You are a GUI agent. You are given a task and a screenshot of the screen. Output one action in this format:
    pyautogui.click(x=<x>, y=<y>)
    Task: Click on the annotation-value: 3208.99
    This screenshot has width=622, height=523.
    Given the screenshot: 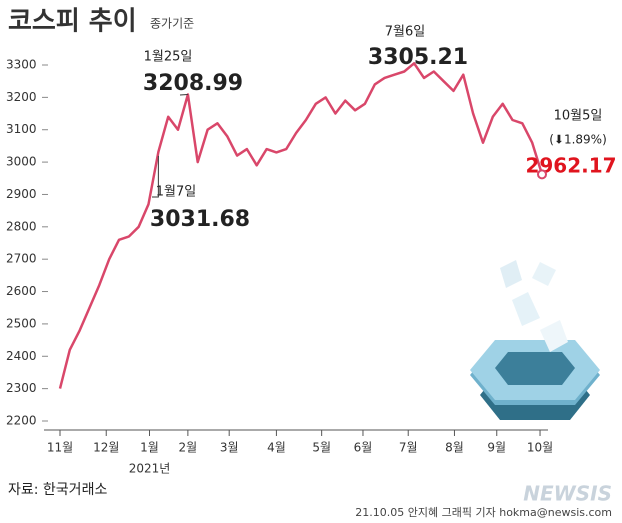 What is the action you would take?
    pyautogui.click(x=193, y=83)
    